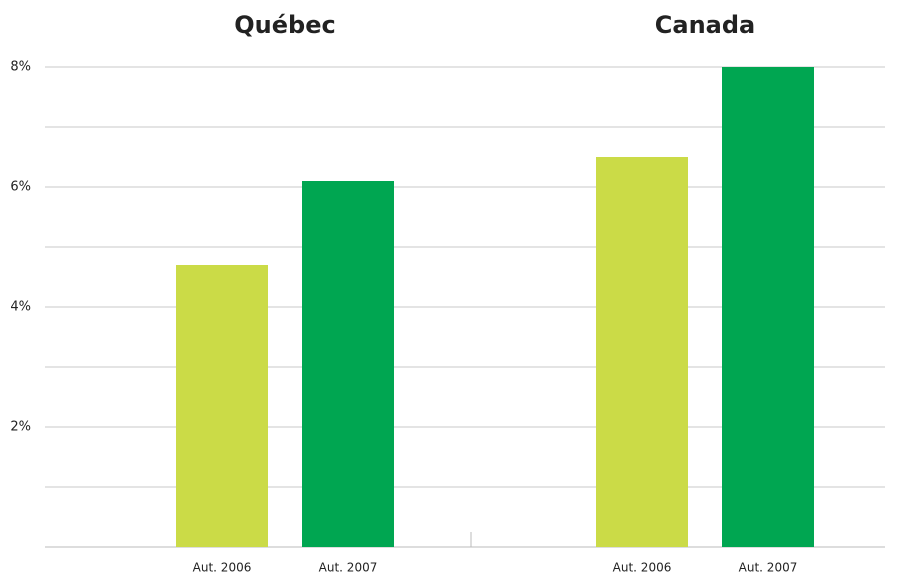 This screenshot has height=577, width=910. What do you see at coordinates (20, 187) in the screenshot?
I see `y-tick-label: 6%` at bounding box center [20, 187].